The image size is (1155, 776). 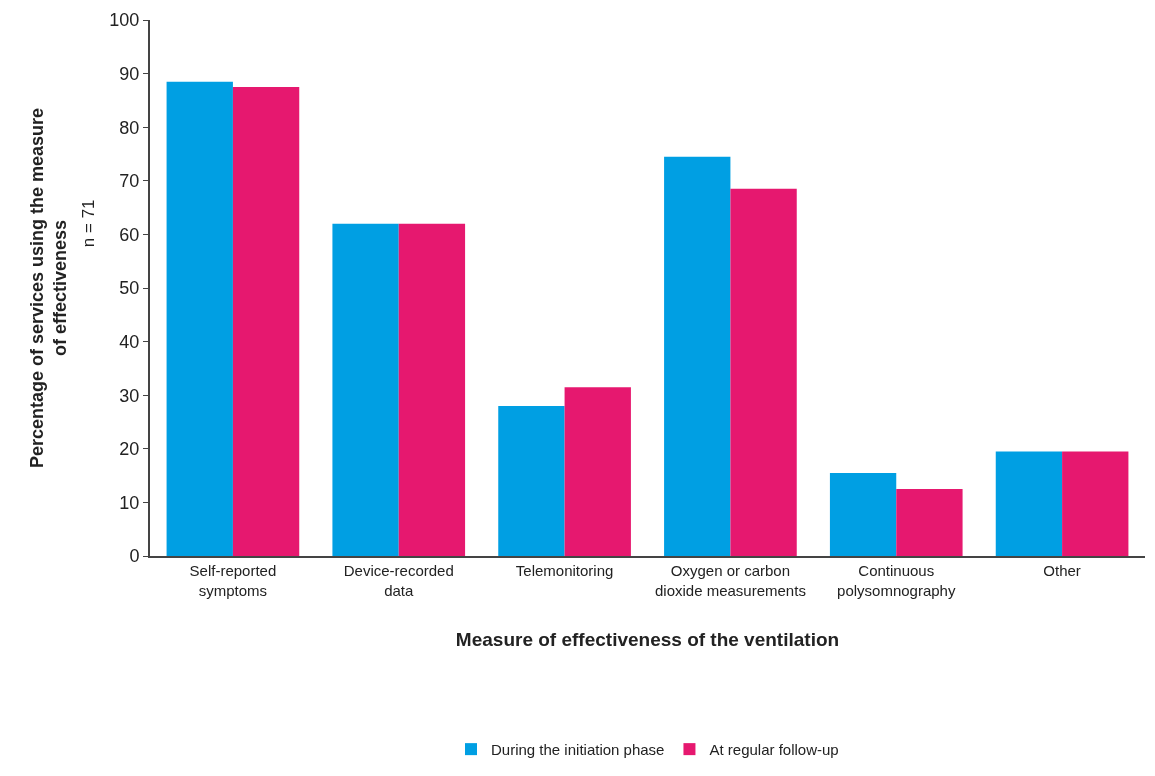 I want to click on x-tick-label: Self-reported symptoms, so click(x=233, y=580).